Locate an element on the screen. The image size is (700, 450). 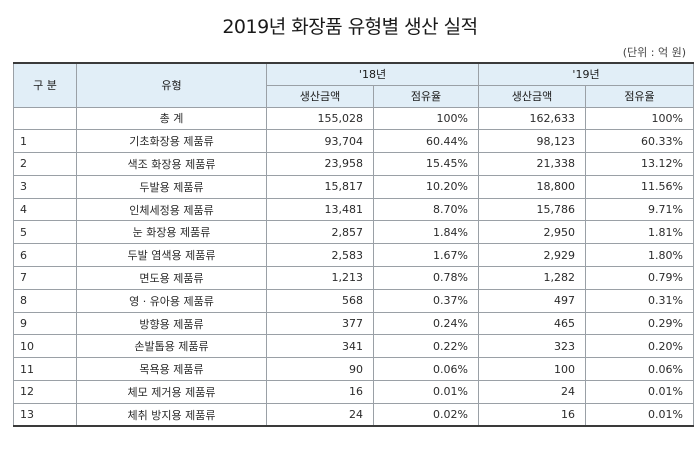
cell-share-2018: 1.84% is located at coordinates (426, 232).